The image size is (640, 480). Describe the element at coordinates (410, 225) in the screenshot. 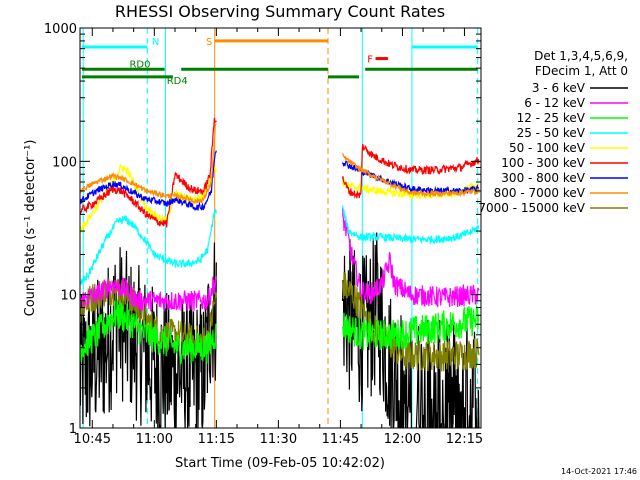

I see `series-line-25-50kev-part1` at that location.